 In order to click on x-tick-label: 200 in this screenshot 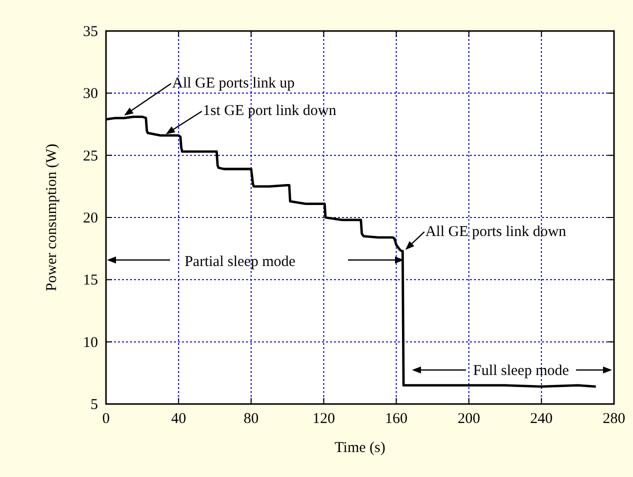, I will do `click(469, 419)`.